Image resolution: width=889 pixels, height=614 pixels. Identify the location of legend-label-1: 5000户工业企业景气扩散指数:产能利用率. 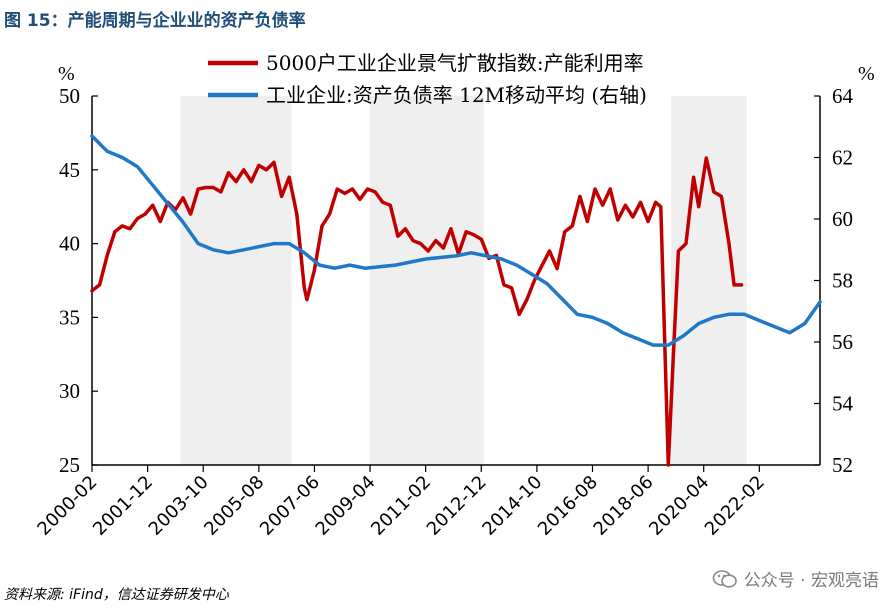
(455, 63).